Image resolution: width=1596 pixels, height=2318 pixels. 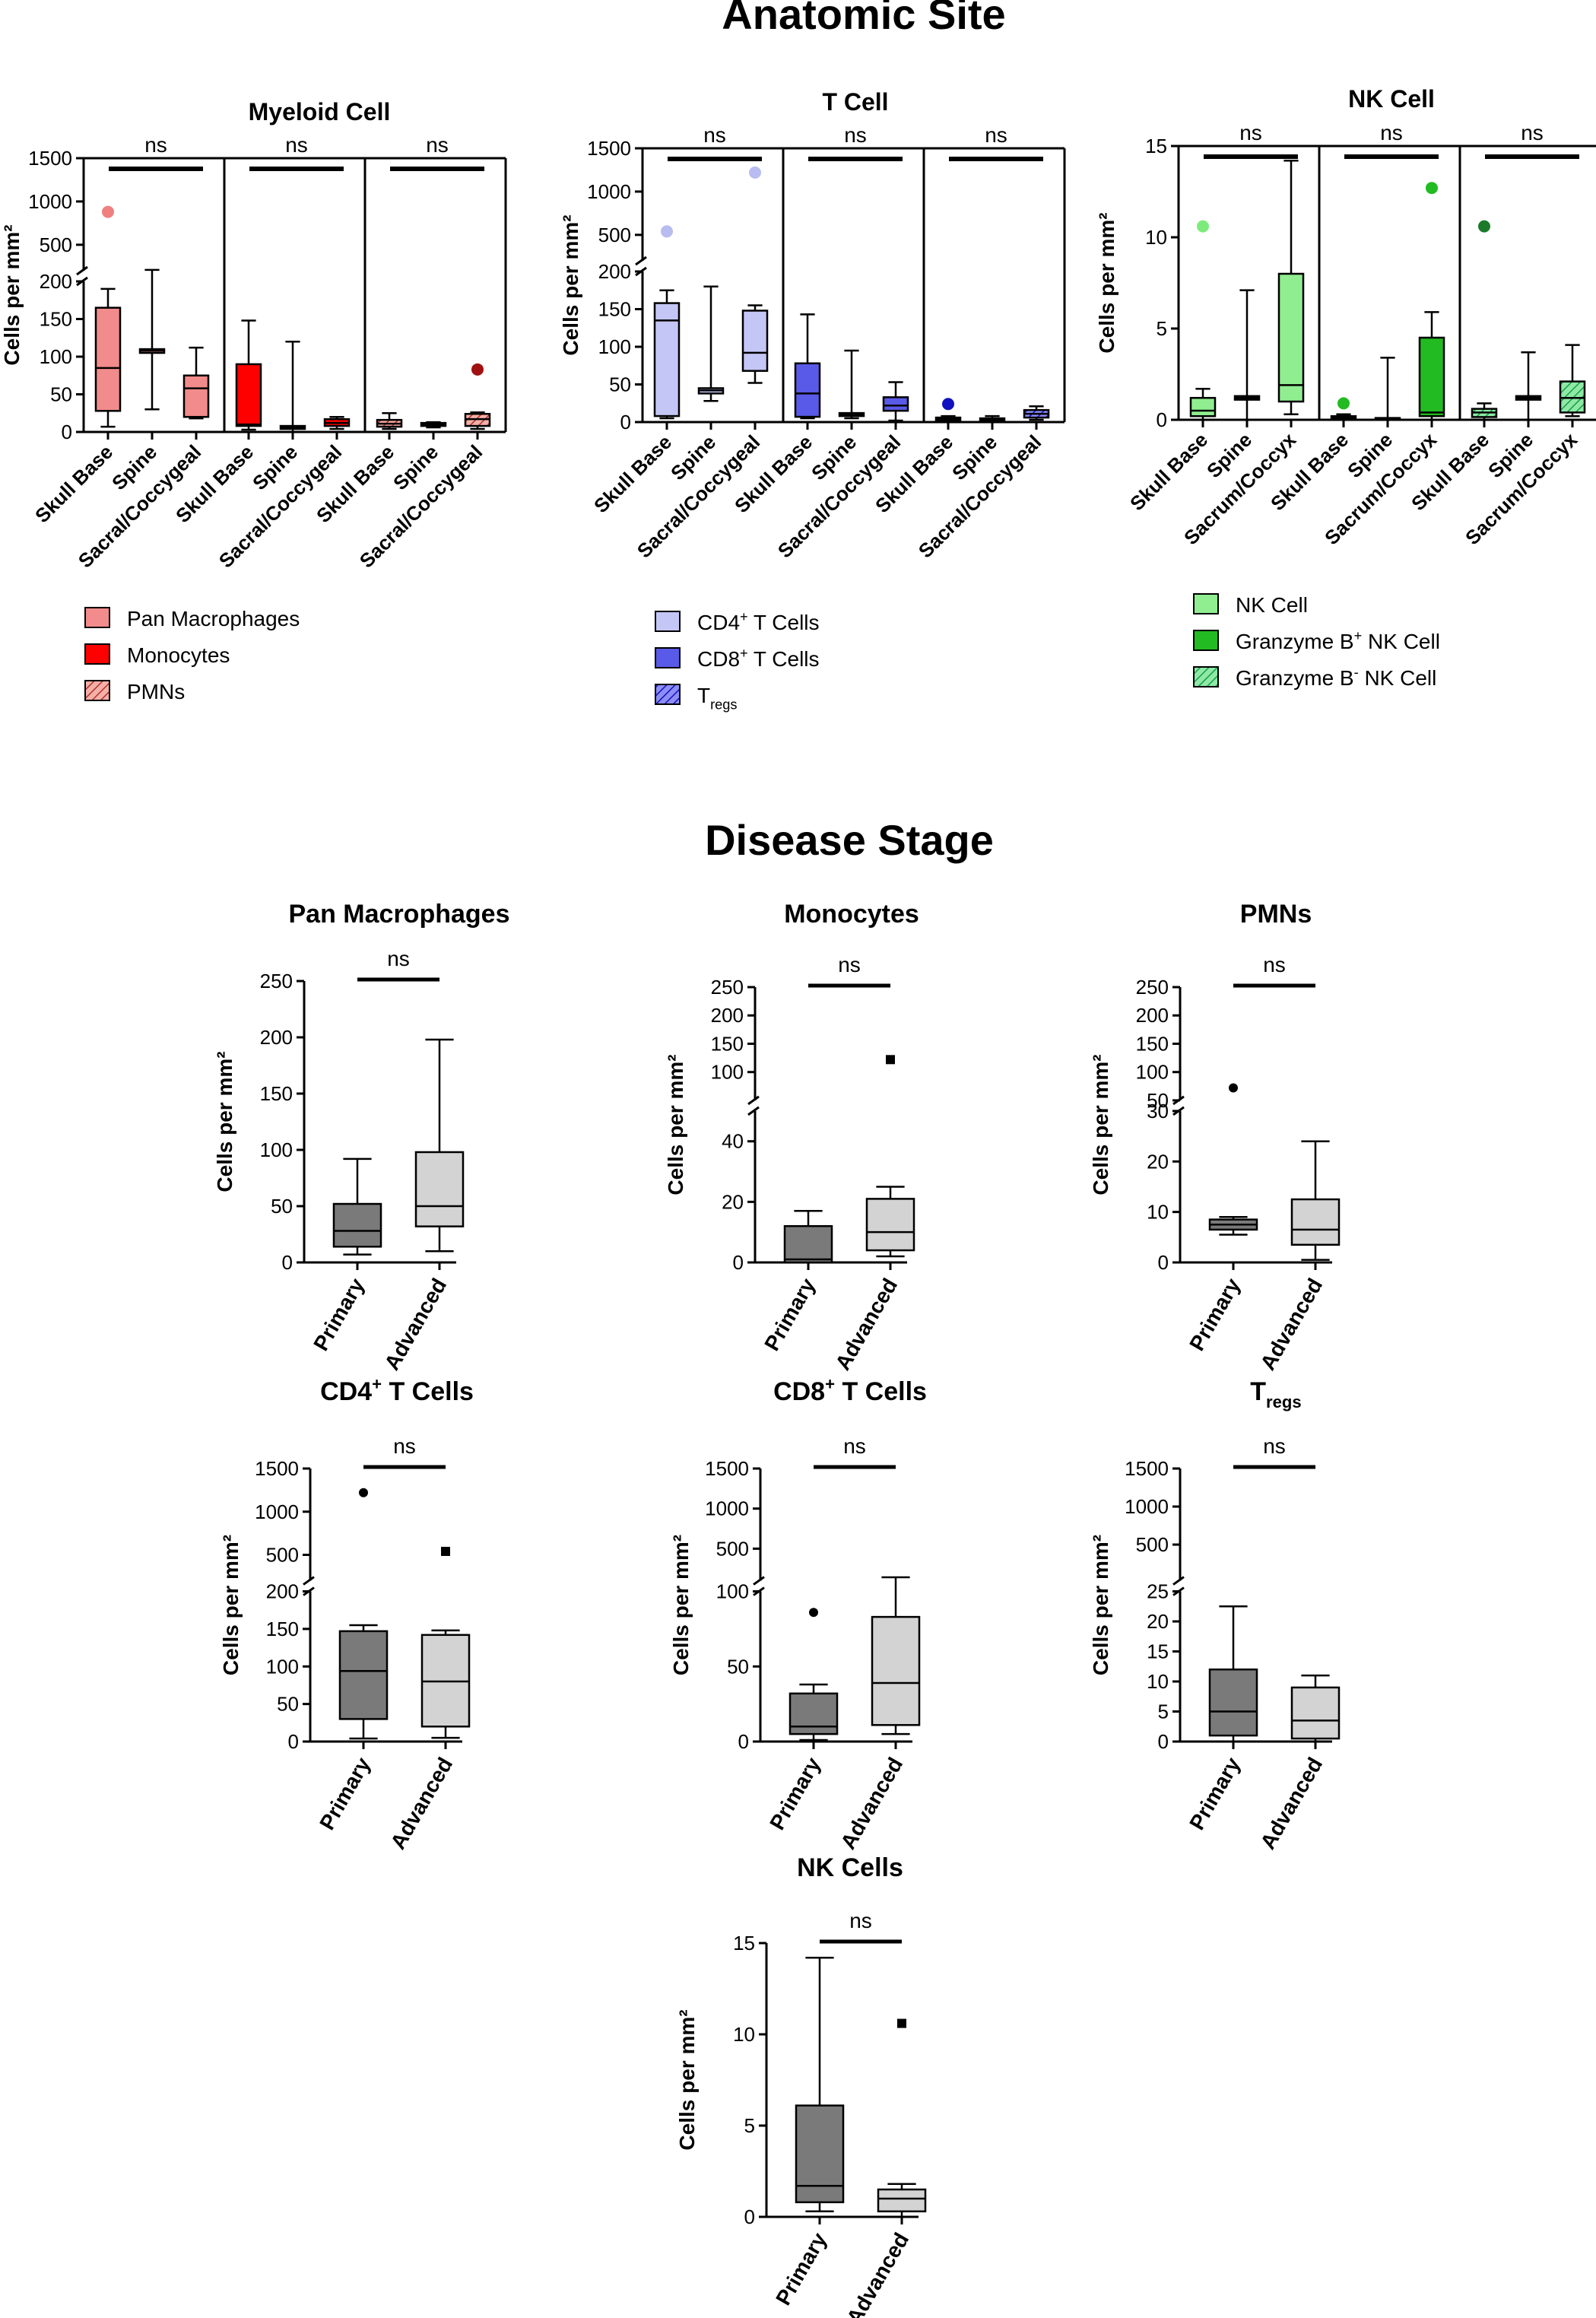 I want to click on legend-label: Pan Macrophages, so click(x=214, y=619).